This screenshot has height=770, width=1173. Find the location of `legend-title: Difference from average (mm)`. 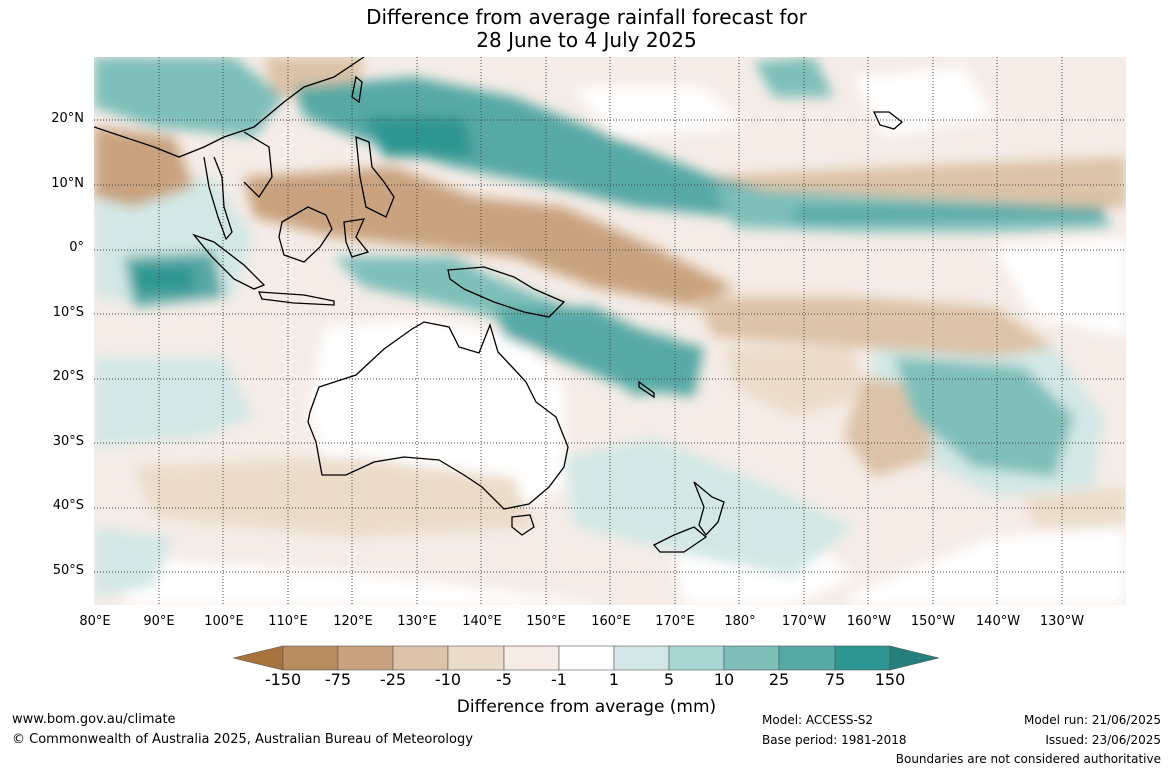

legend-title: Difference from average (mm) is located at coordinates (586, 707).